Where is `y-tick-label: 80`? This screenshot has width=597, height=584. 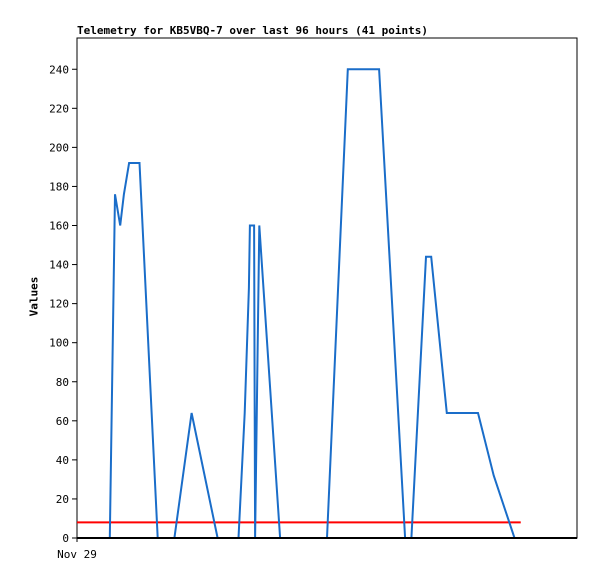
y-tick-label: 80 is located at coordinates (62, 382).